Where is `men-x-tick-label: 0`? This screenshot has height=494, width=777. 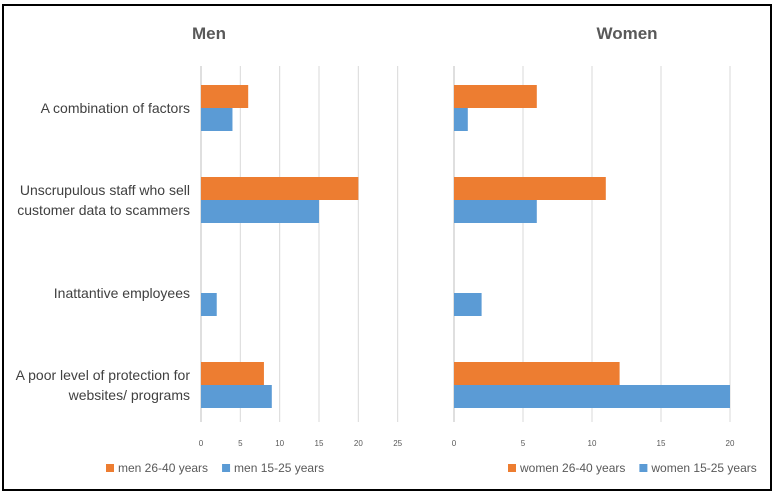
men-x-tick-label: 0 is located at coordinates (201, 443).